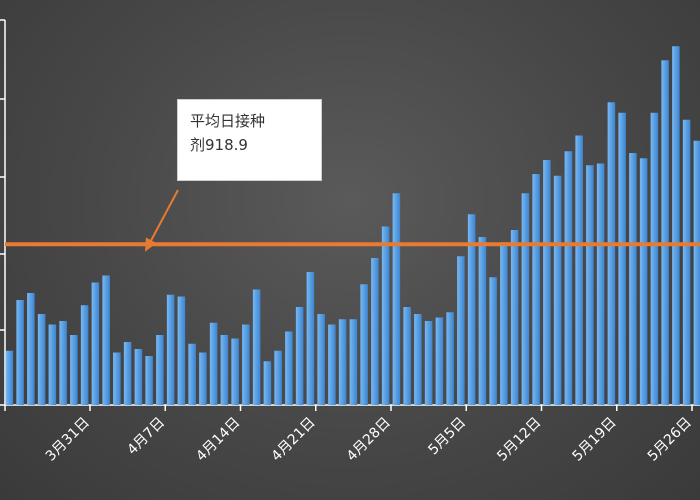 The image size is (700, 500). What do you see at coordinates (568, 278) in the screenshot?
I see `bar-5月15日` at bounding box center [568, 278].